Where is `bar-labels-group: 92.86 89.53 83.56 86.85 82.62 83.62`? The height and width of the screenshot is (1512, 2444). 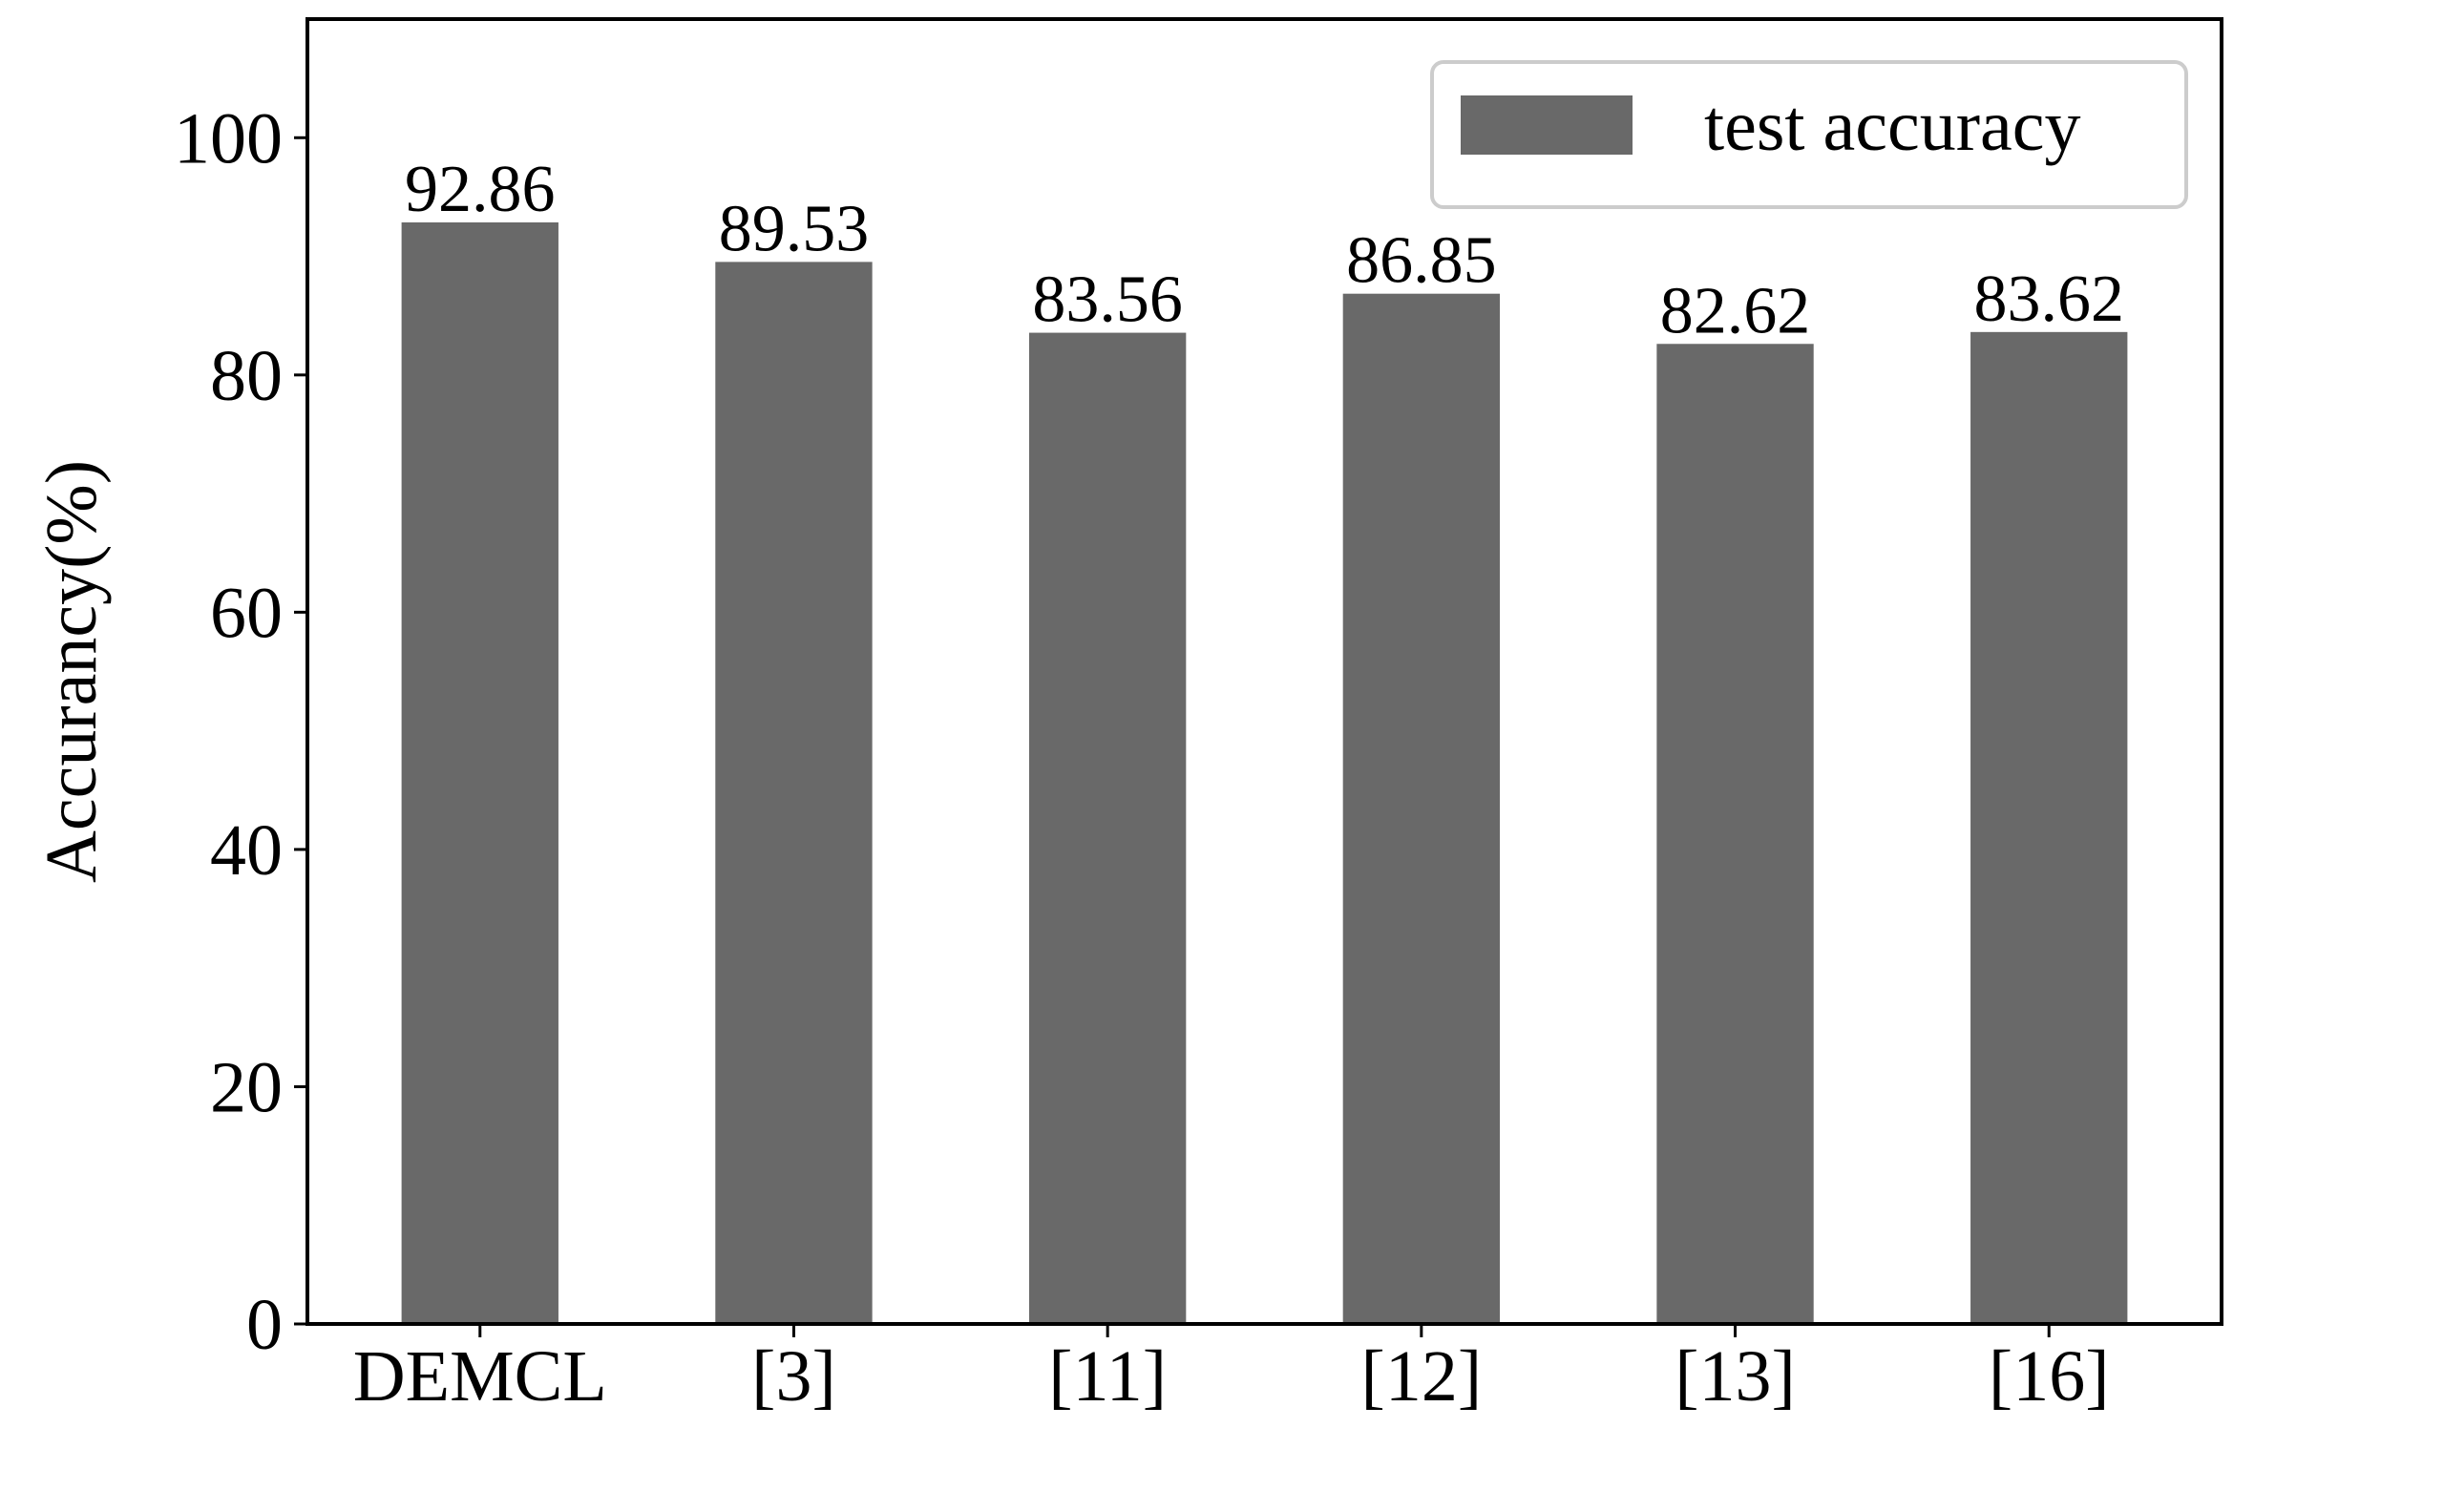 bar-labels-group: 92.86 89.53 83.56 86.85 82.62 83.62 is located at coordinates (1265, 250).